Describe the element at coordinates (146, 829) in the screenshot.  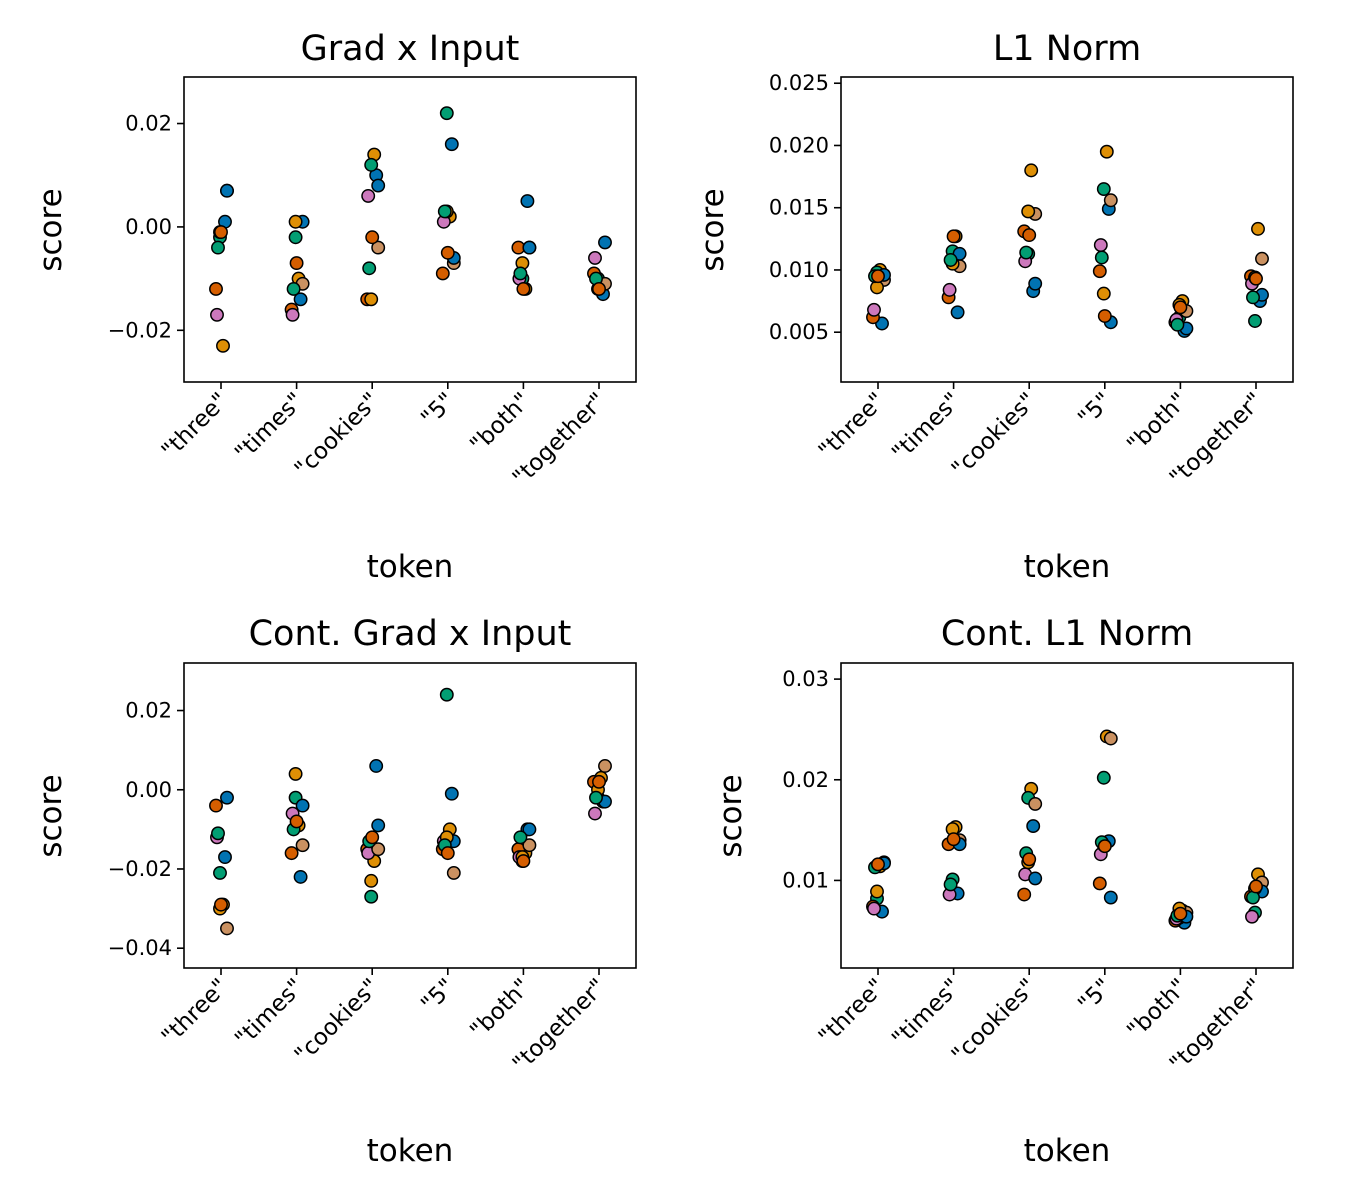
I see `y-axis: −0.04 −0.02 0.00 0.02` at that location.